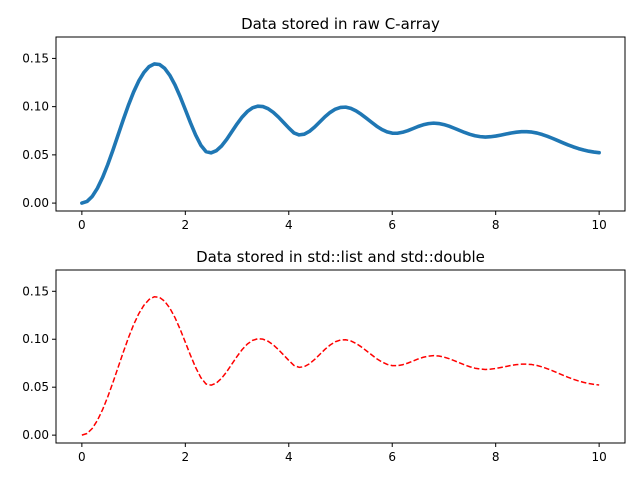 This screenshot has height=480, width=640. What do you see at coordinates (340, 257) in the screenshot?
I see `chart-title: Data stored in std::list and std::double` at bounding box center [340, 257].